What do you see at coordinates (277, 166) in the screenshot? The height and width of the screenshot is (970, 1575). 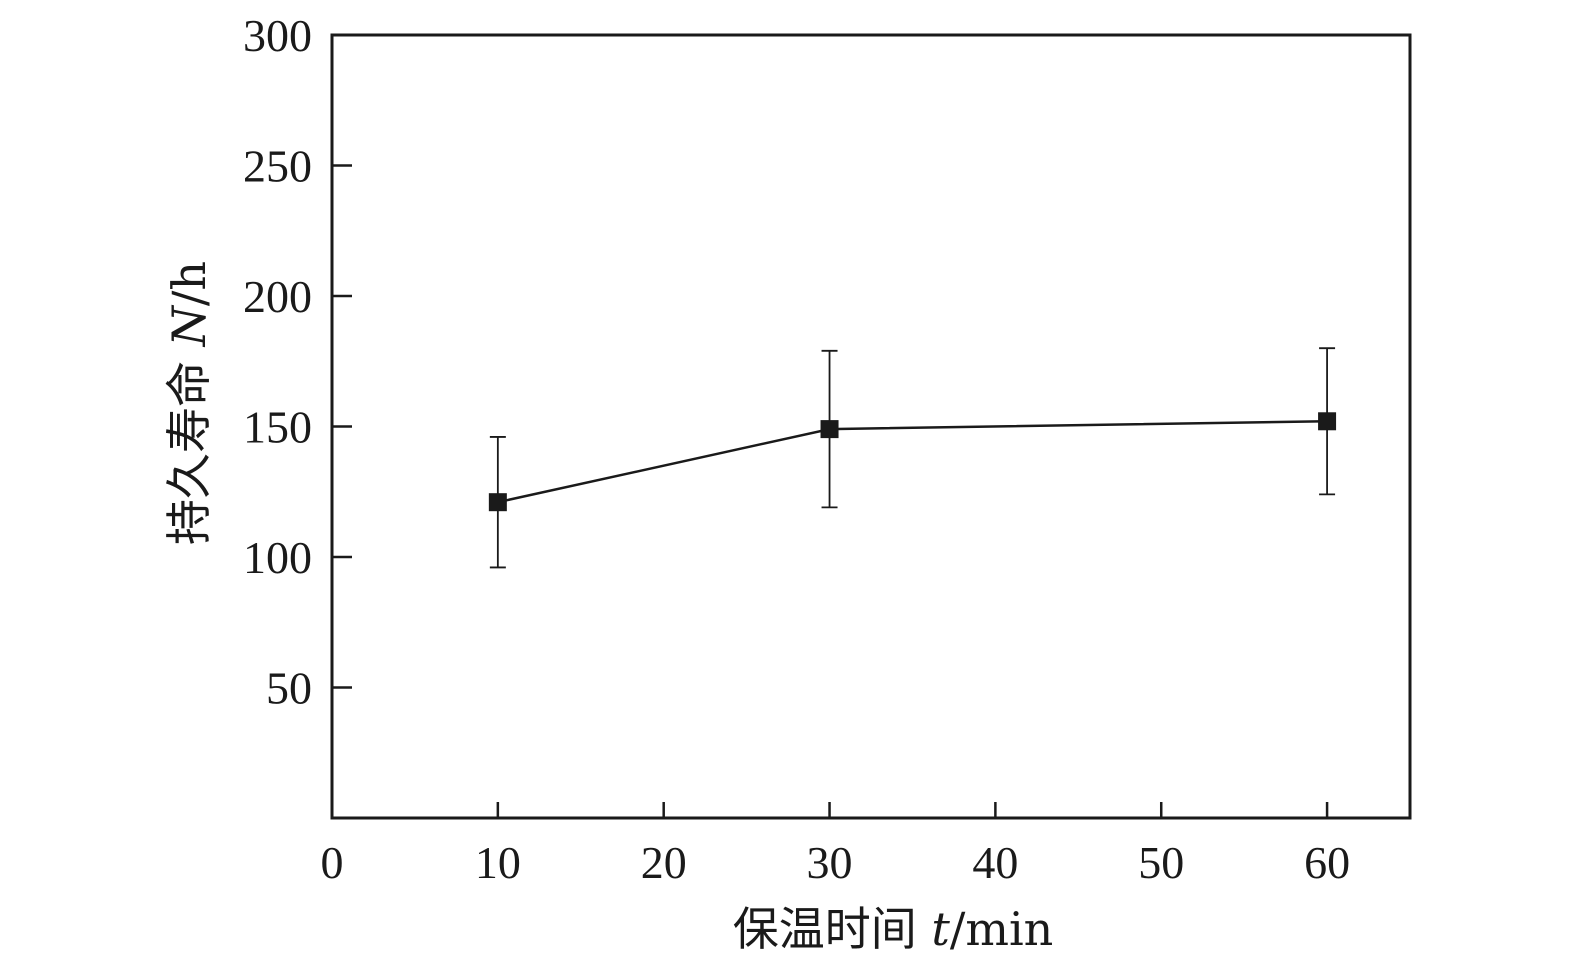 I see `y-tick-label: 250` at bounding box center [277, 166].